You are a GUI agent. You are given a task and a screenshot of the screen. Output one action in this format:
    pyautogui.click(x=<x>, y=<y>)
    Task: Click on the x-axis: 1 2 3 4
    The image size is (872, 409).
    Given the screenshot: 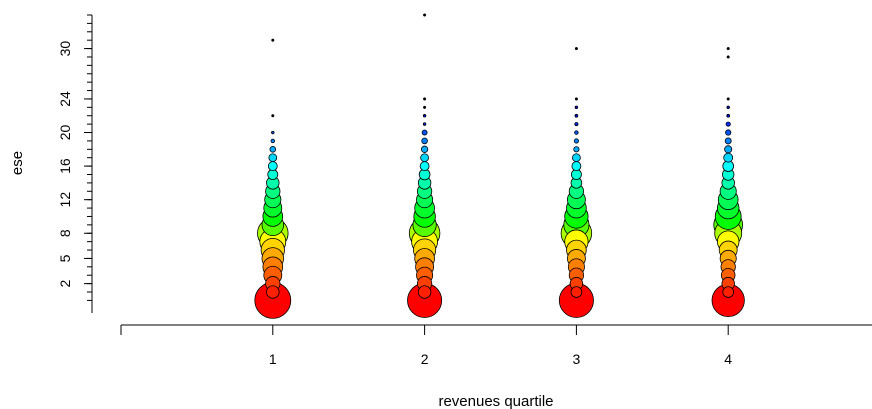 What is the action you would take?
    pyautogui.click(x=496, y=345)
    